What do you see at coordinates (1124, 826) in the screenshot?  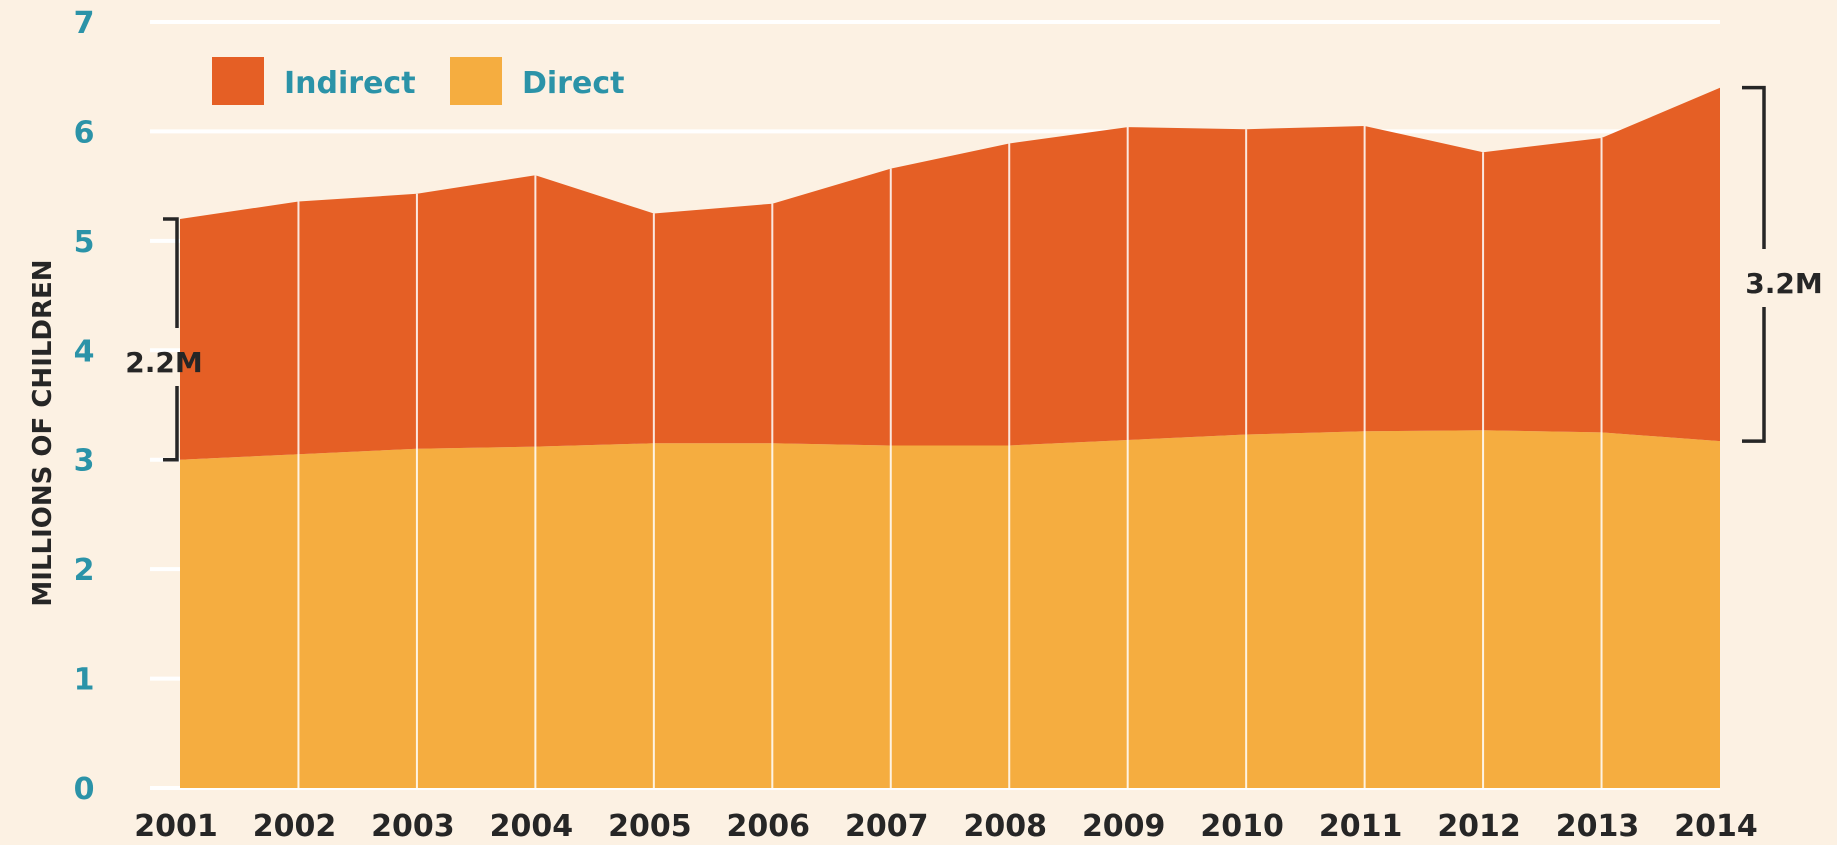 I see `x-tick-label: 2009` at bounding box center [1124, 826].